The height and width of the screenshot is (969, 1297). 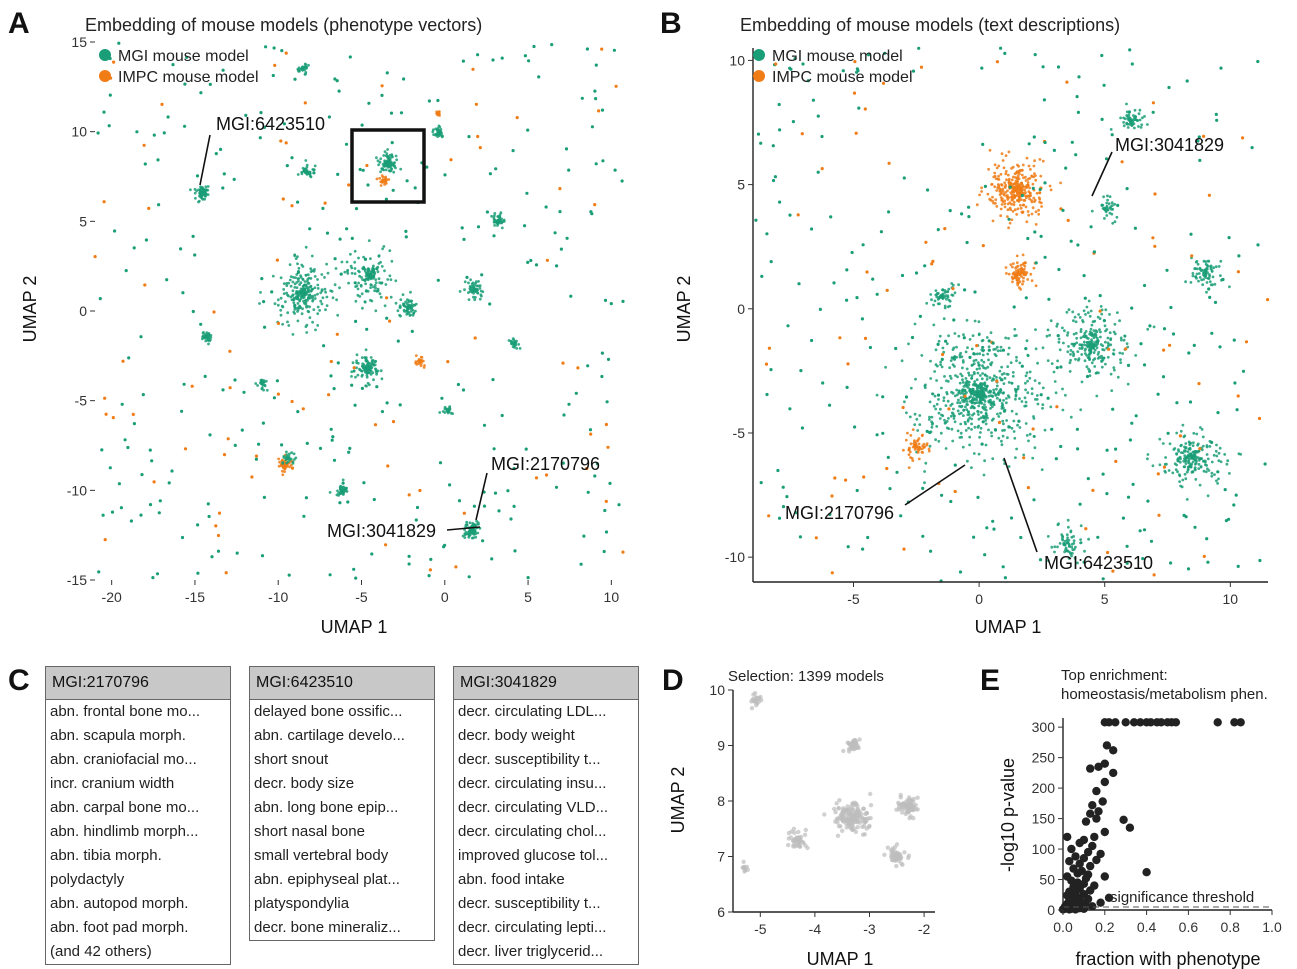 I want to click on x-tick-label: 0.0, so click(x=1063, y=927).